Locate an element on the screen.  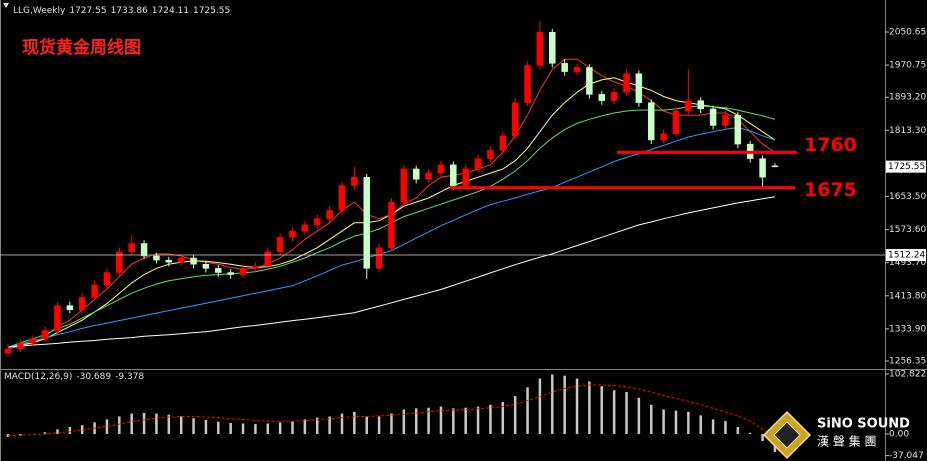
y-tick-label: 1653.50 is located at coordinates (907, 197).